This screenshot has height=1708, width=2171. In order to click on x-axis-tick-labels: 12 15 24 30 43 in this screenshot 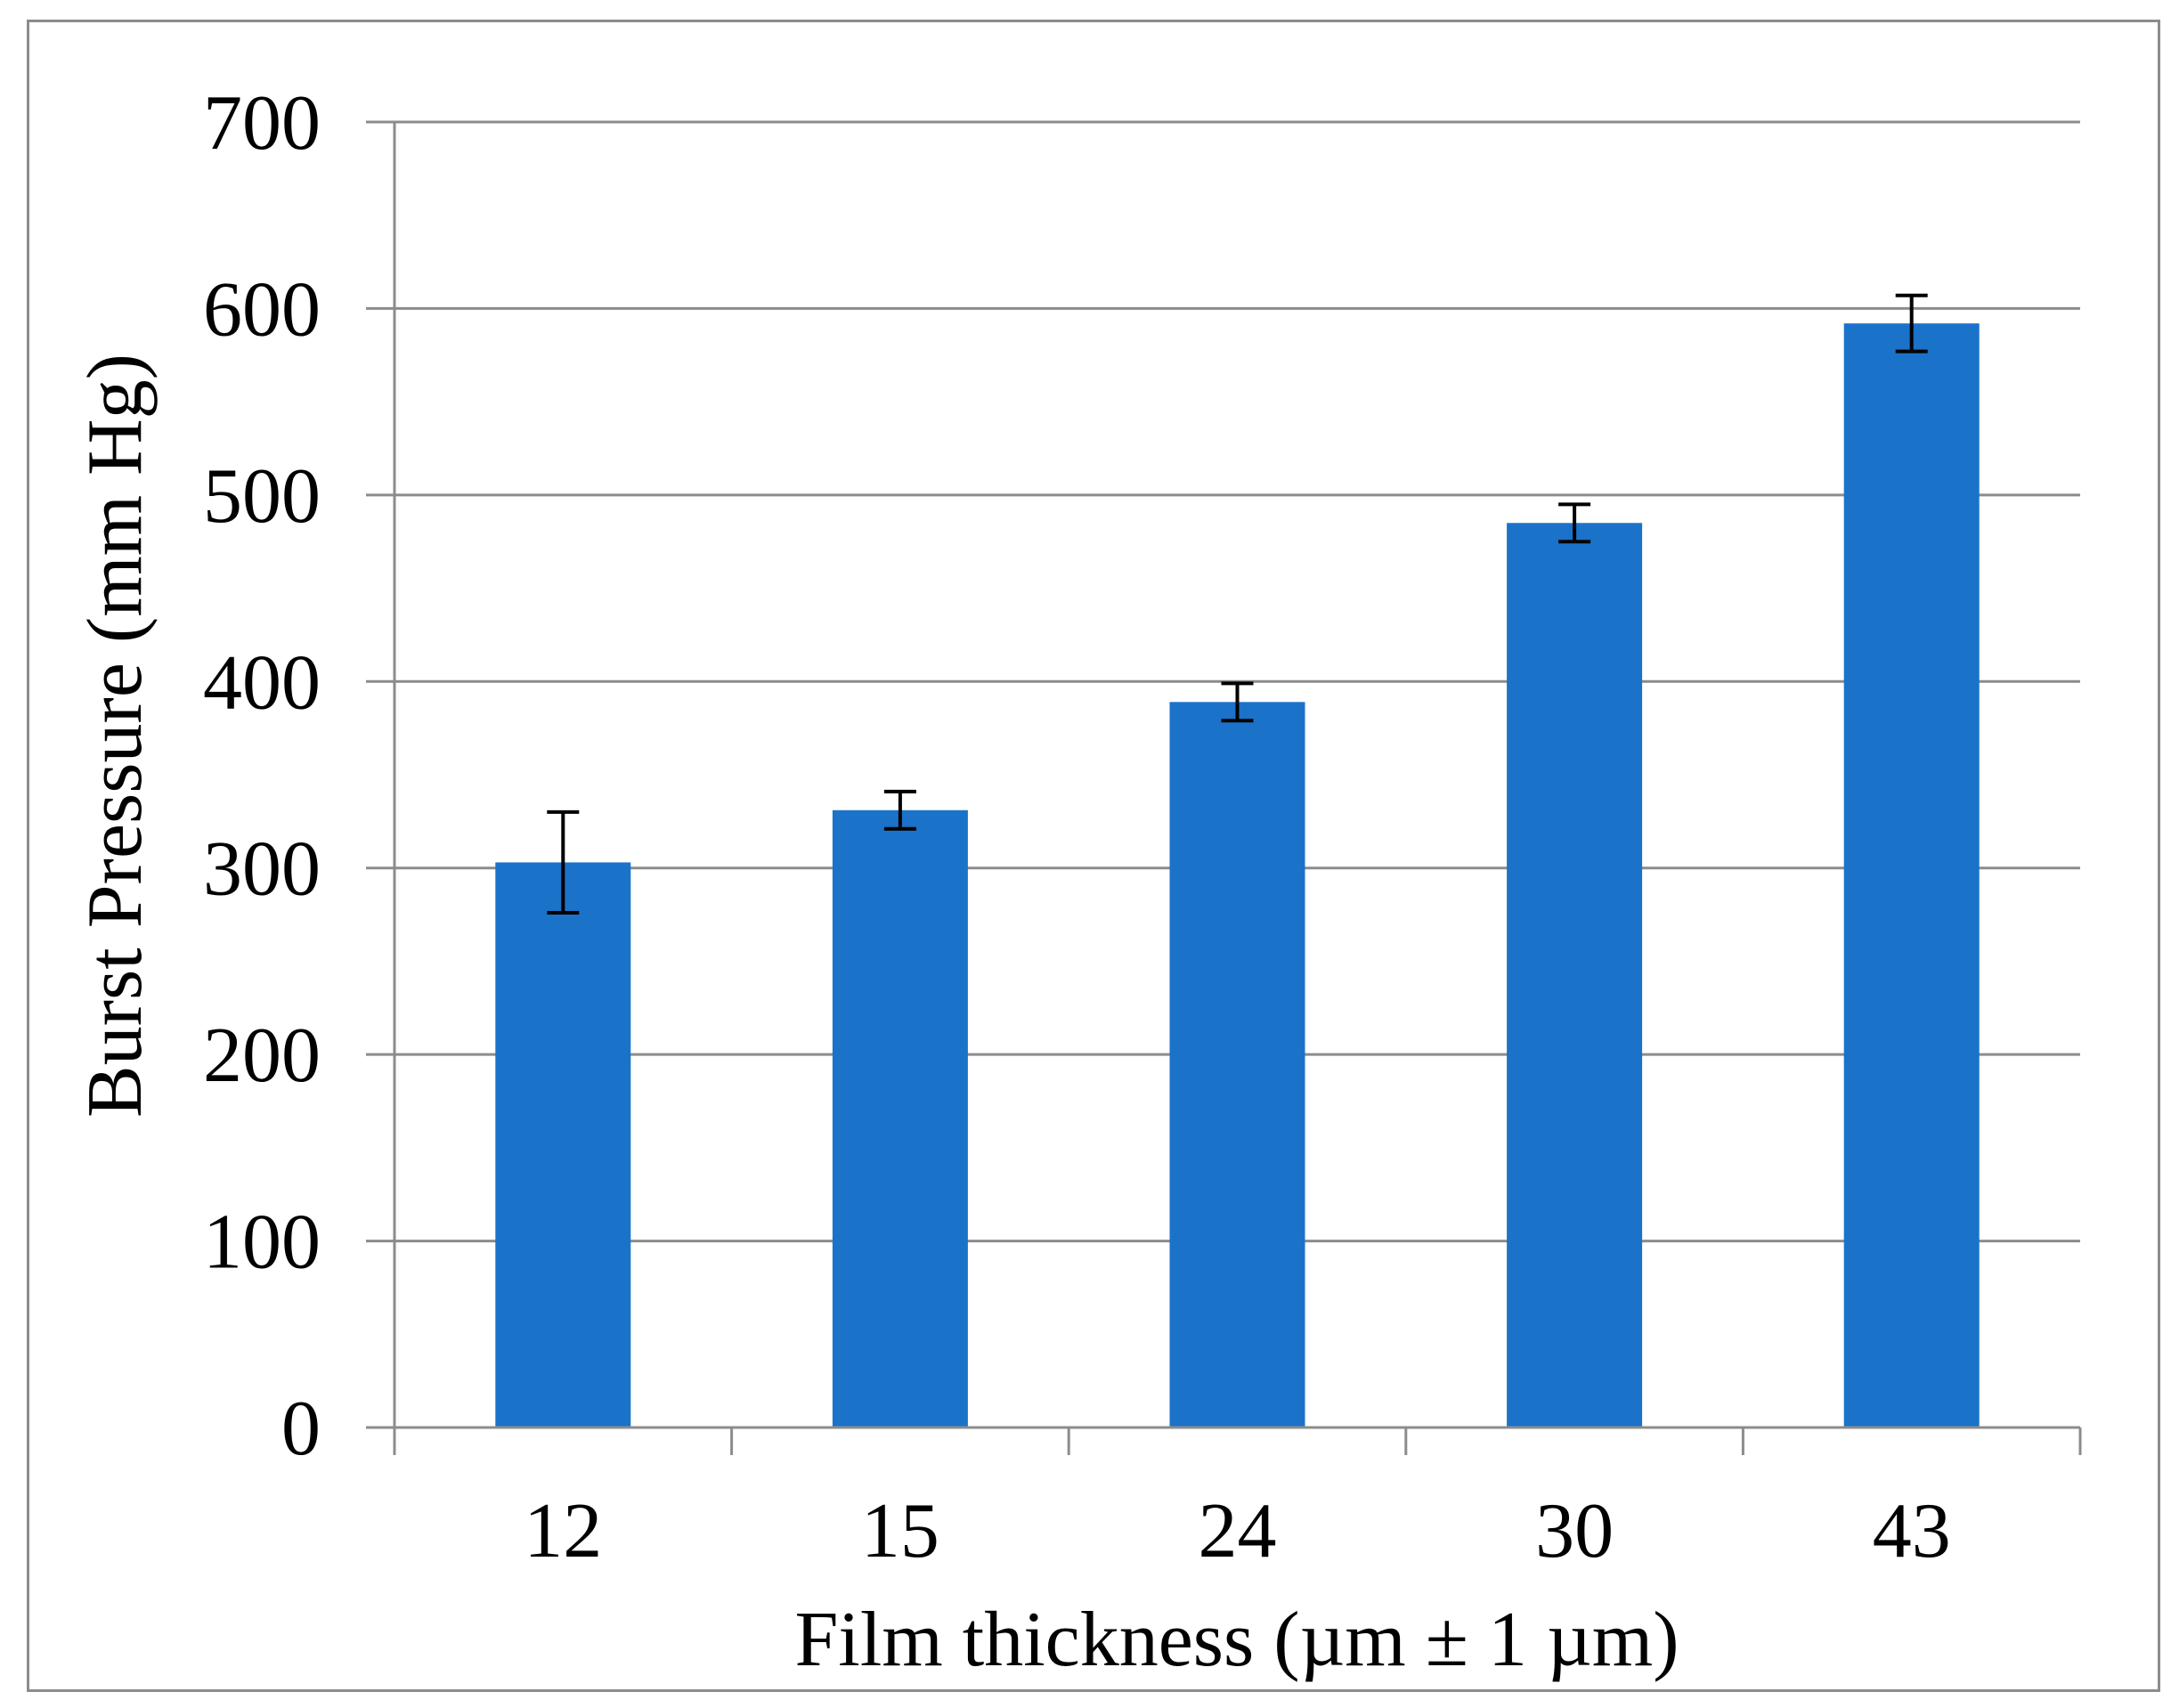, I will do `click(1237, 1531)`.